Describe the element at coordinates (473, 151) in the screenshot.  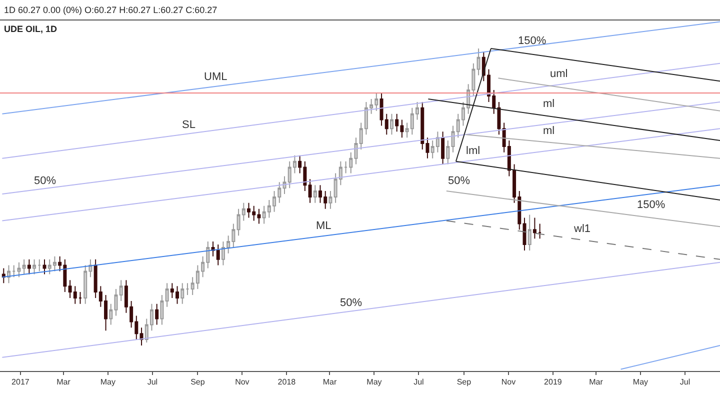
I see `annotation: lml` at that location.